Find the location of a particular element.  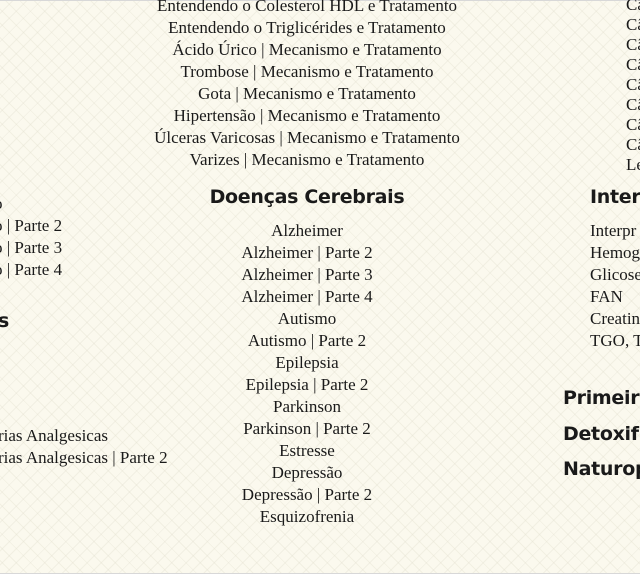

article-link: Entendendo o Colesterol HDL e Tratamento is located at coordinates (307, 7).